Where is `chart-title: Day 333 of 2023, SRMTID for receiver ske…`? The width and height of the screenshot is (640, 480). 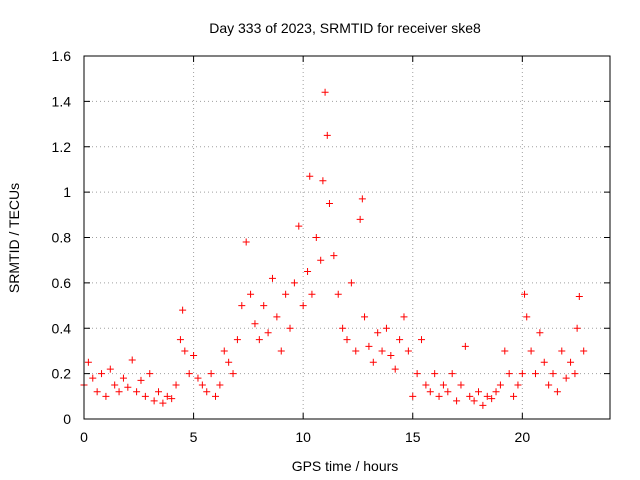 chart-title: Day 333 of 2023, SRMTID for receiver ske… is located at coordinates (345, 28).